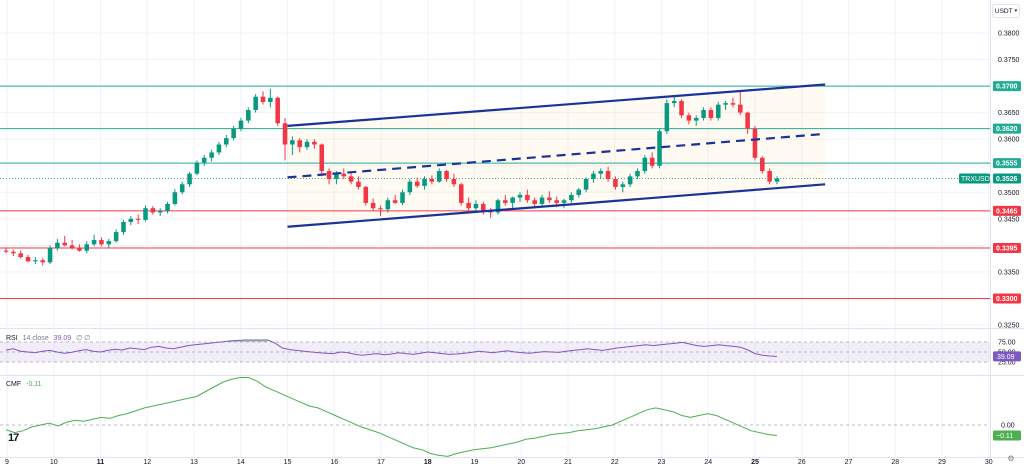 The height and width of the screenshot is (467, 1024). Describe the element at coordinates (989, 462) in the screenshot. I see `time-tick-label: 30` at that location.